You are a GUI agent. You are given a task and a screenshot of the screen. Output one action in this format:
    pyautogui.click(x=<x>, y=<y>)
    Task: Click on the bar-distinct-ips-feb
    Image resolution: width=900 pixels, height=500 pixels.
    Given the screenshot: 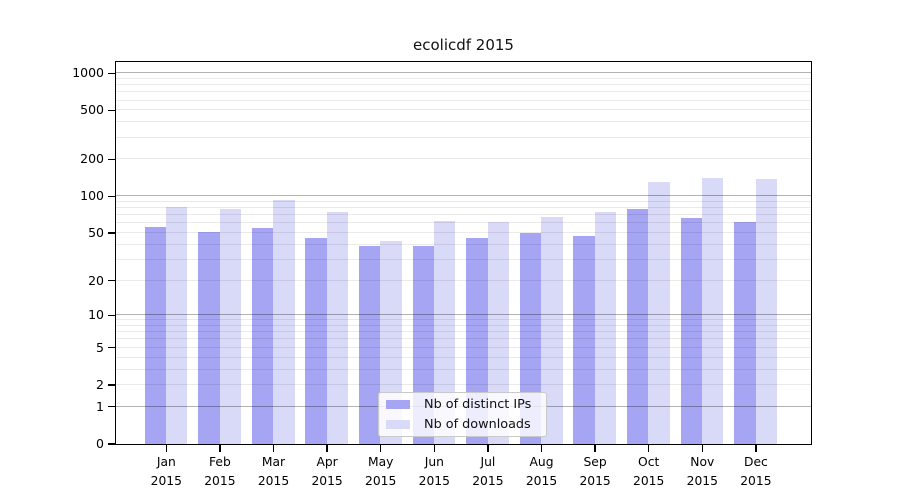 What is the action you would take?
    pyautogui.click(x=209, y=337)
    